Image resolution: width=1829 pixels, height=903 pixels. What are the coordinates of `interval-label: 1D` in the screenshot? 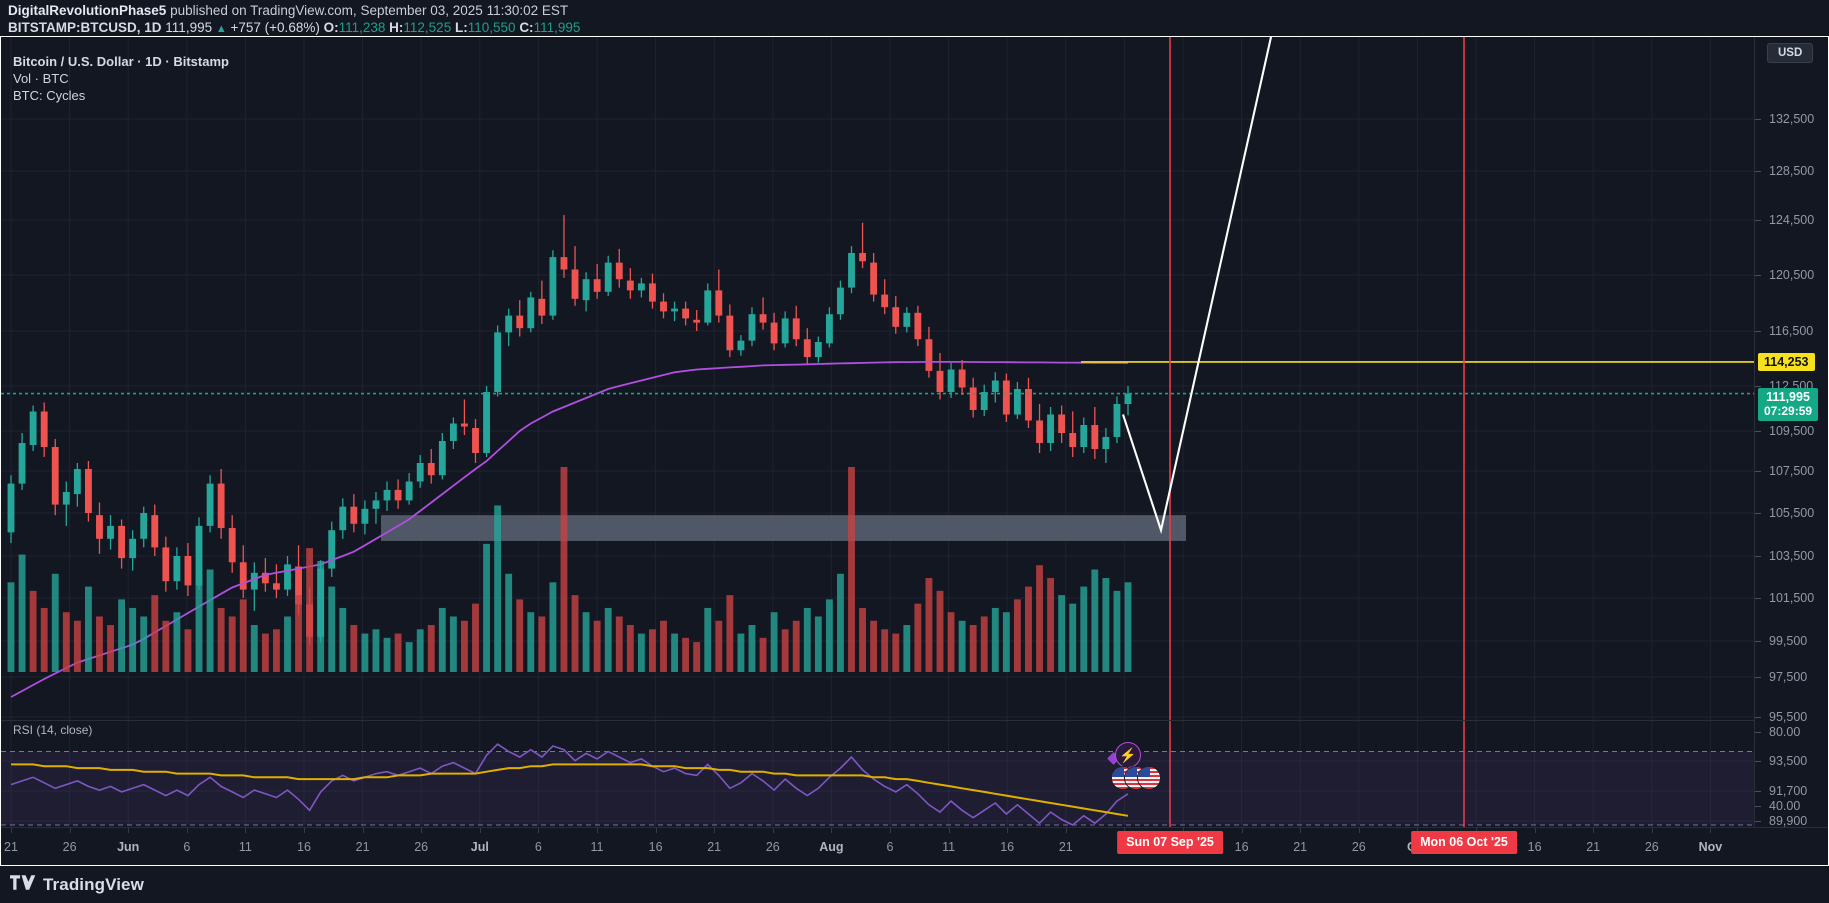 It's located at (153, 27).